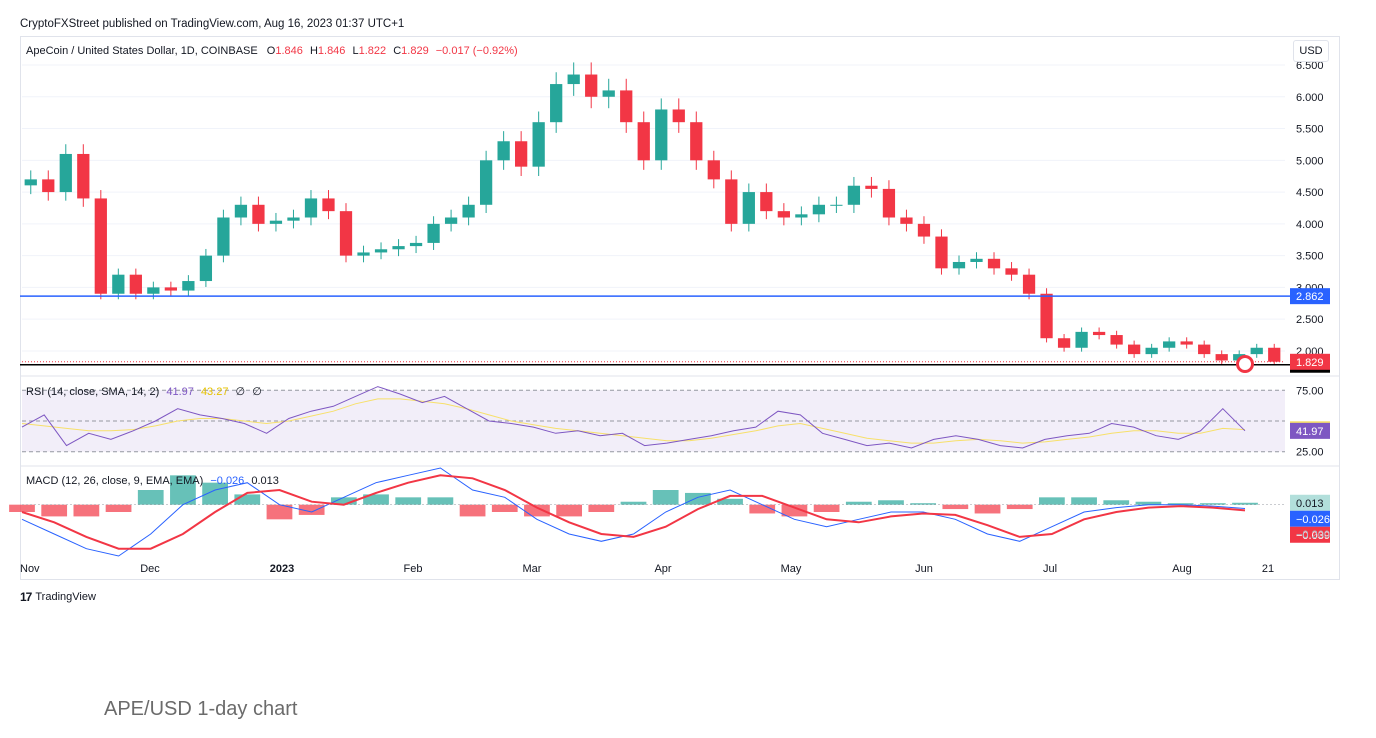 The image size is (1376, 738). What do you see at coordinates (1310, 193) in the screenshot?
I see `price-y-tick-4: 4.500` at bounding box center [1310, 193].